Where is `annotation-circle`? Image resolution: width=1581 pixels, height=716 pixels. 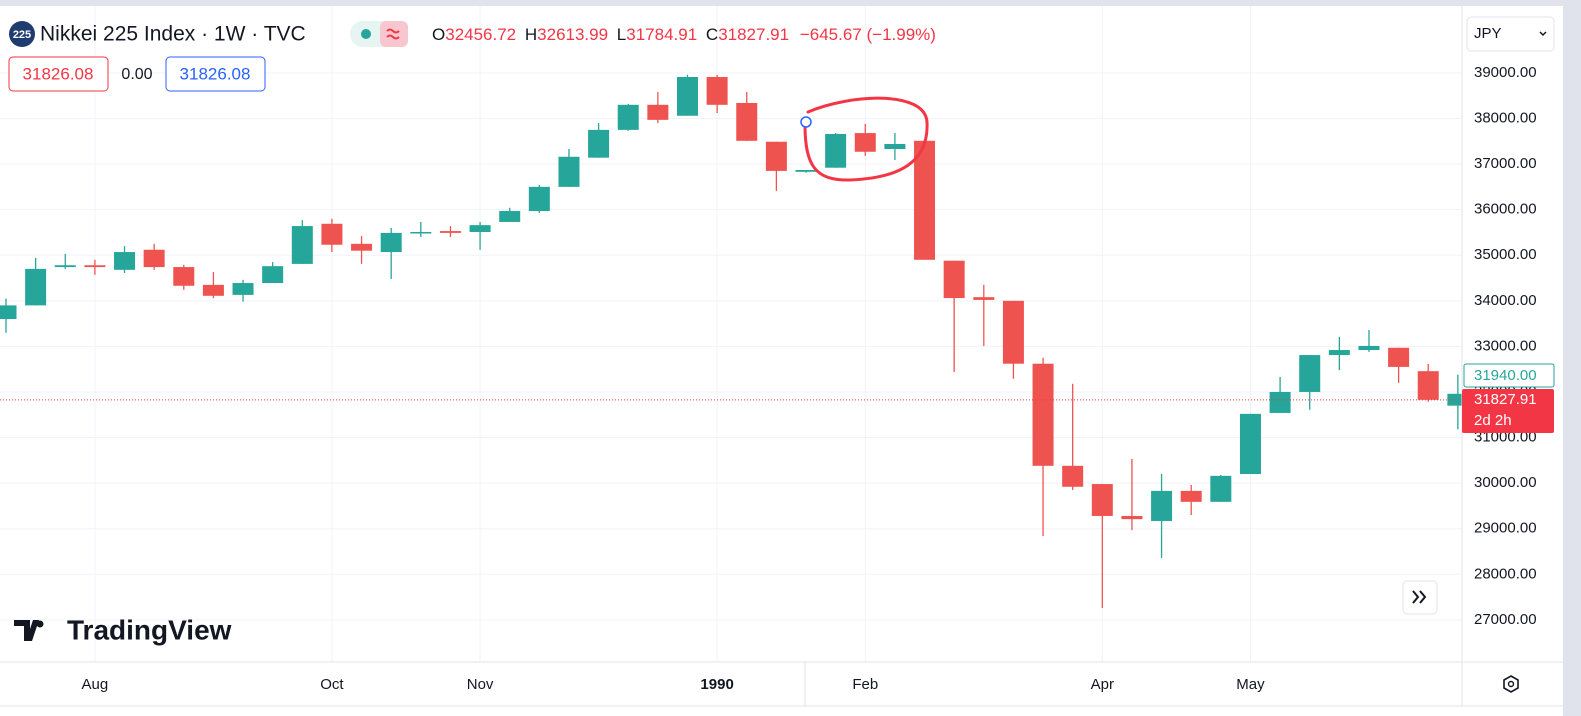 annotation-circle is located at coordinates (866, 139).